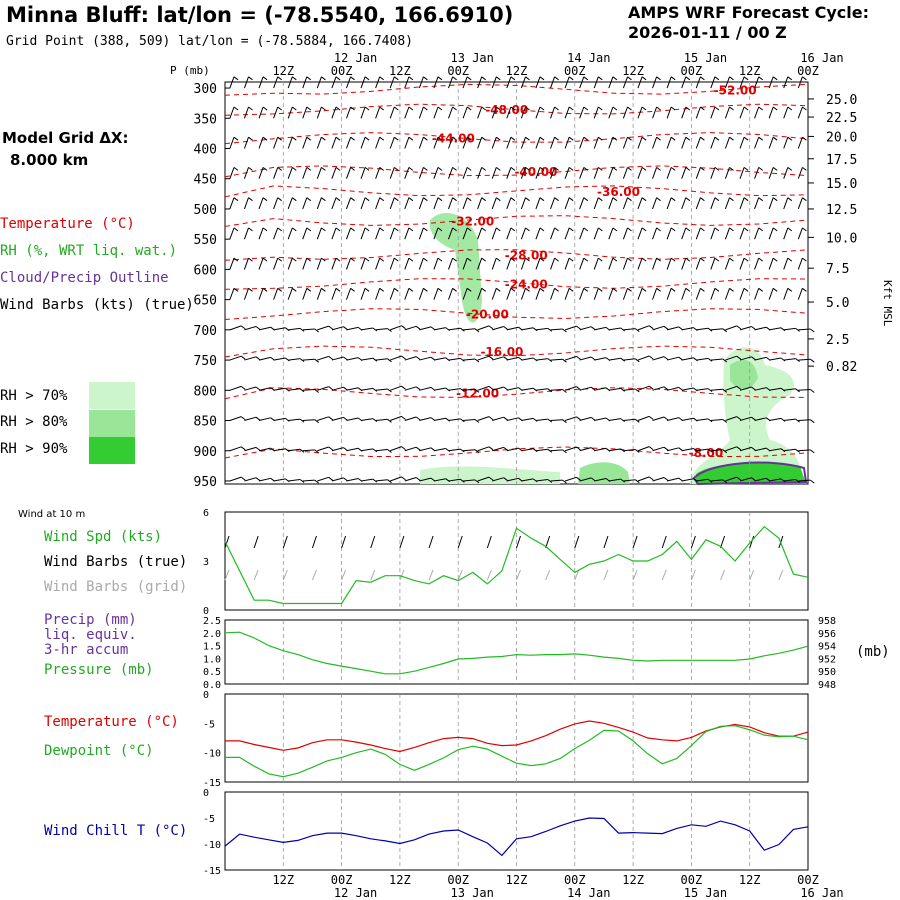 This screenshot has height=900, width=900. Describe the element at coordinates (516, 171) in the screenshot. I see `isotherm-line` at that location.